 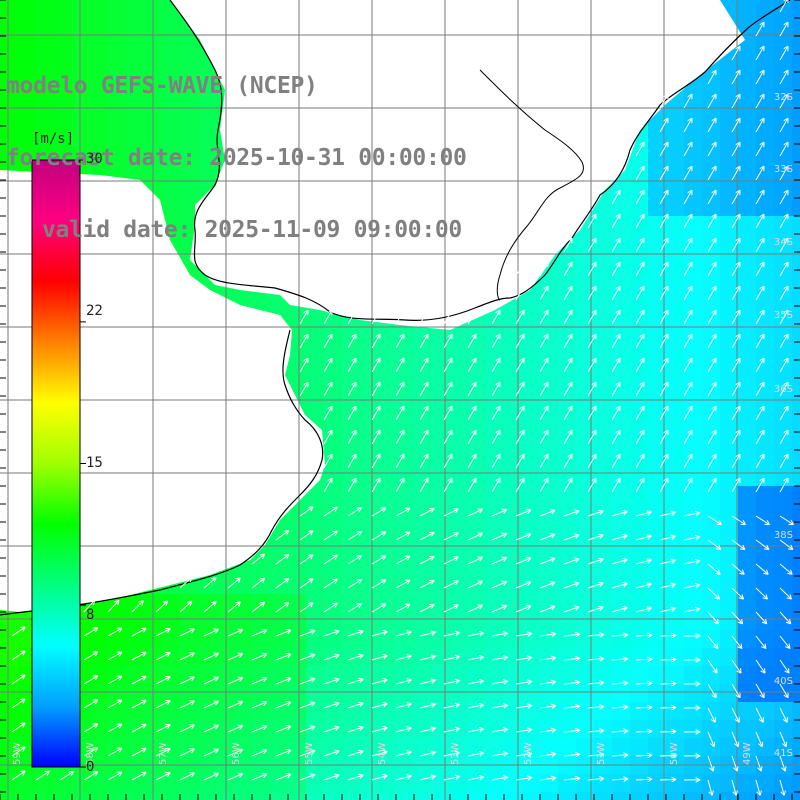 I want to click on lon-label: 50W, so click(x=674, y=753).